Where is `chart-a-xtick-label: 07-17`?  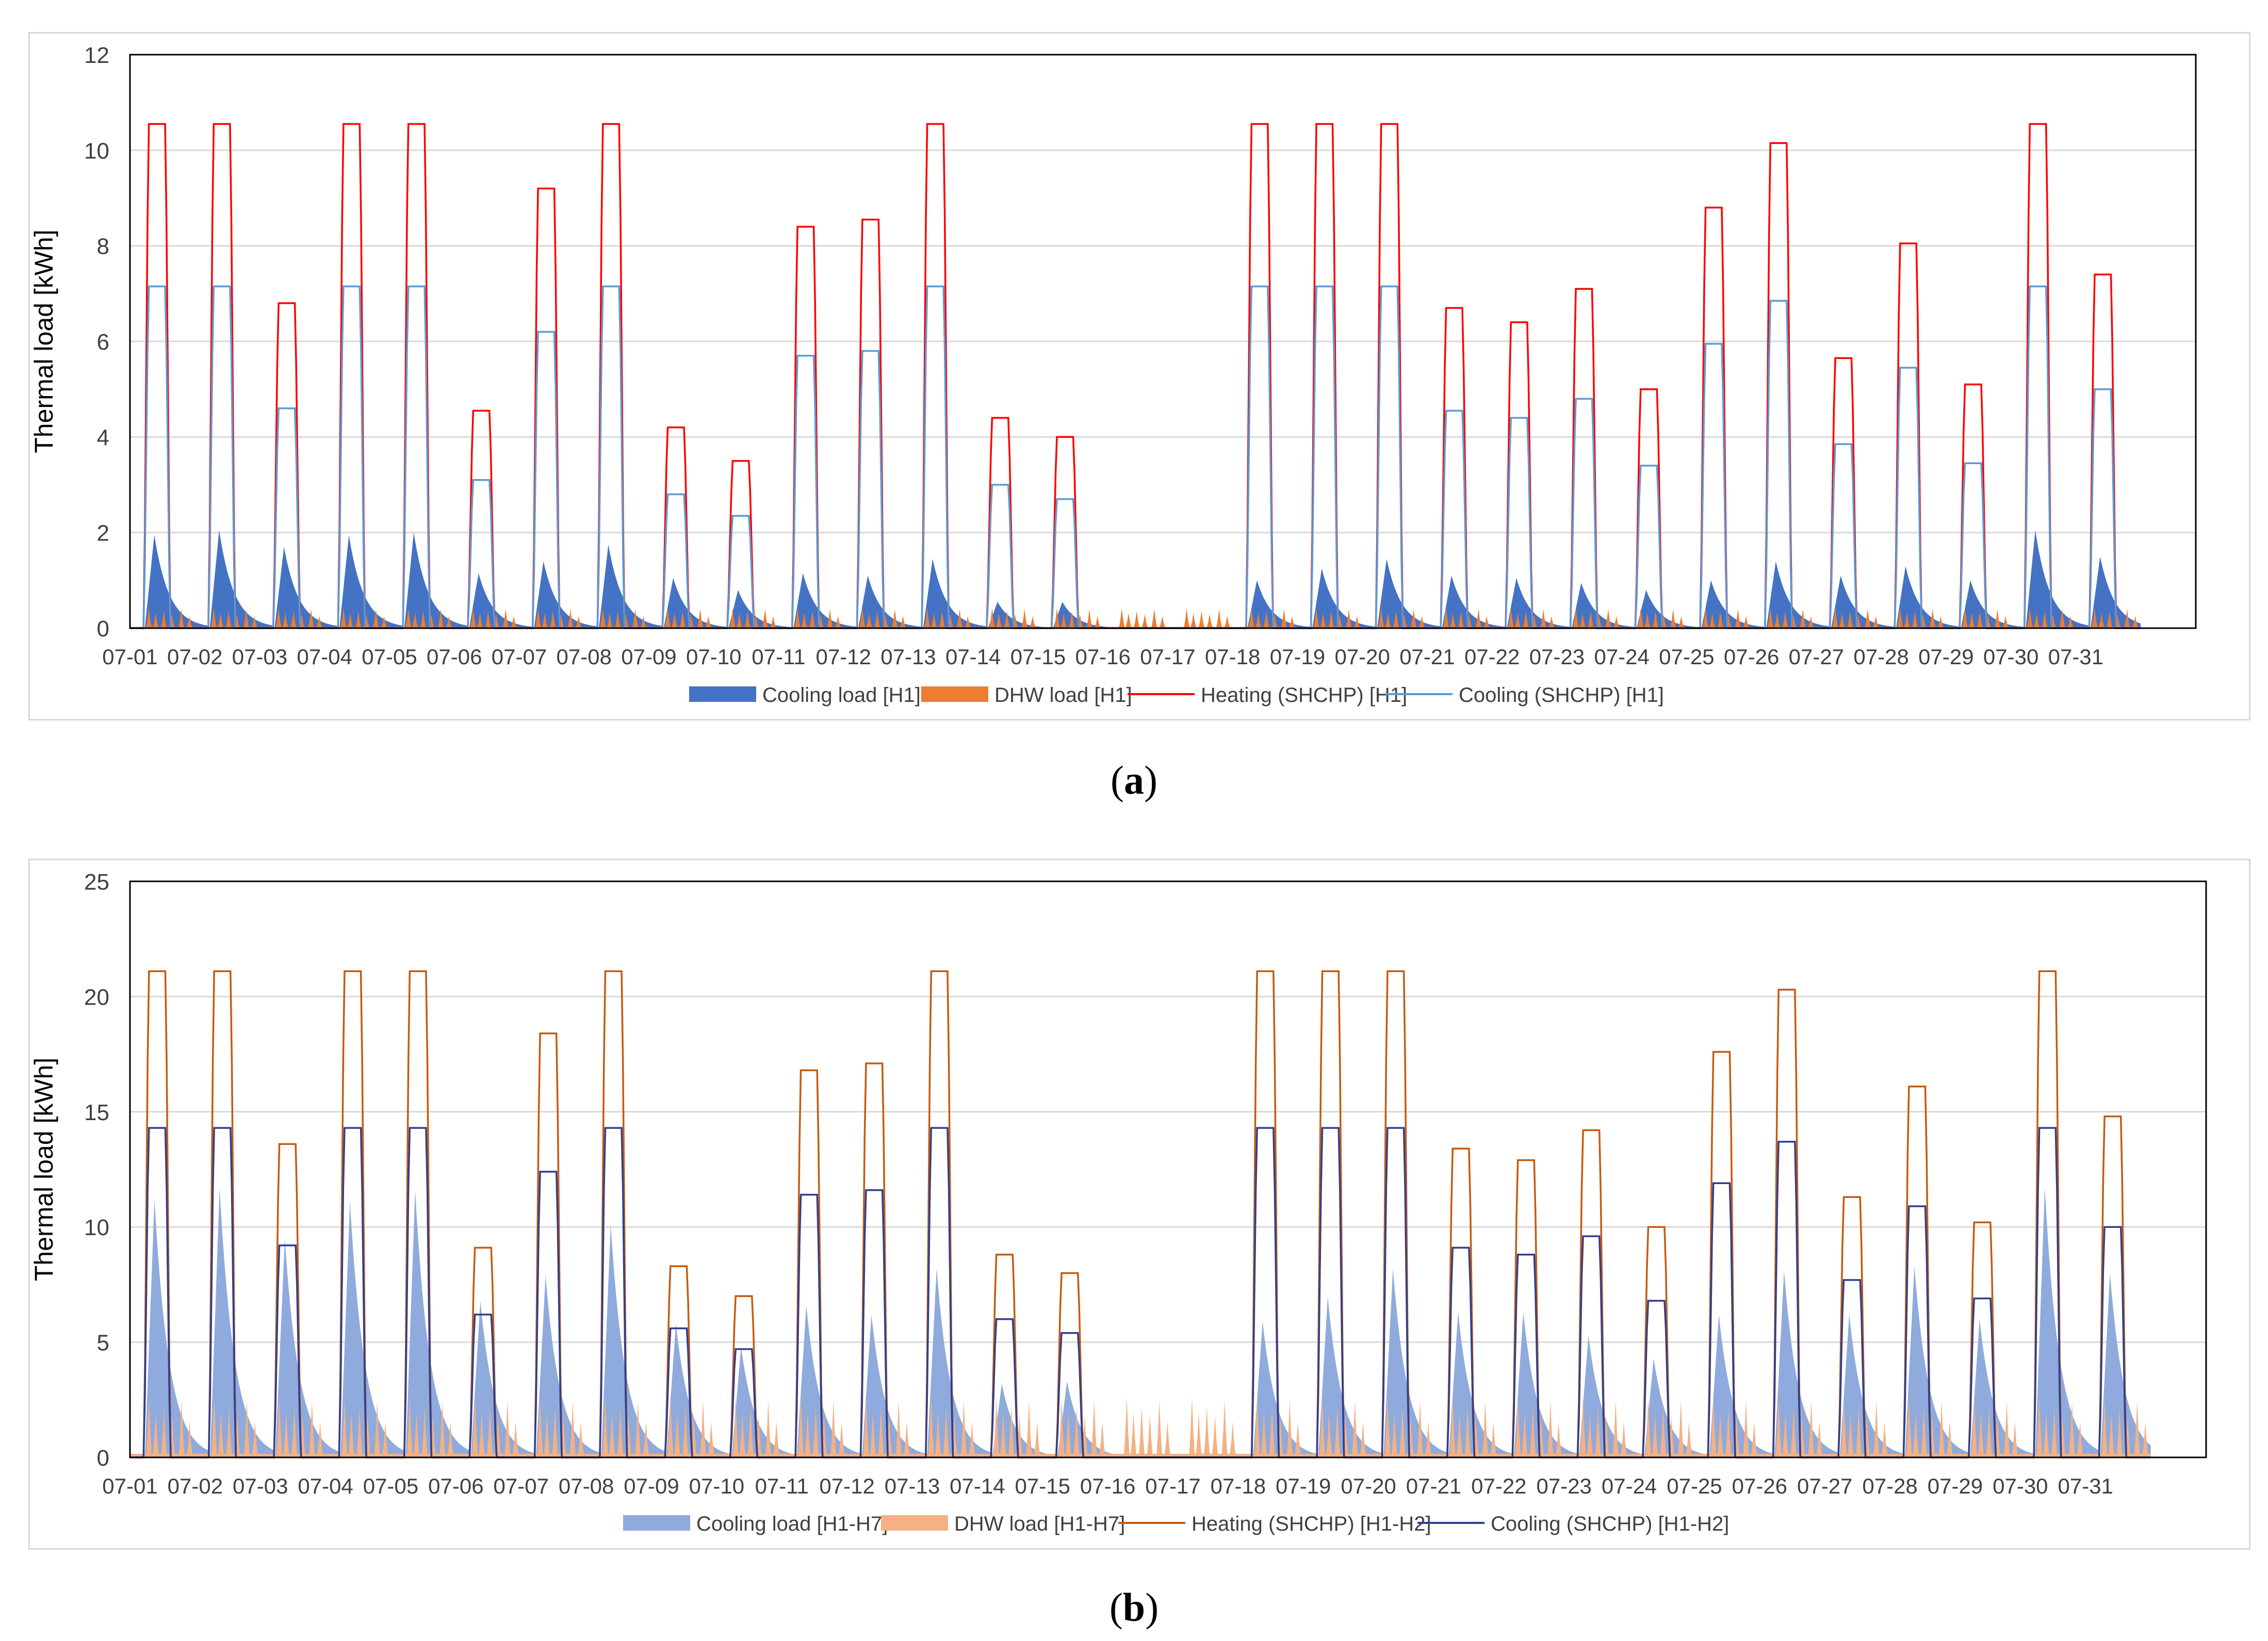 chart-a-xtick-label: 07-17 is located at coordinates (1168, 657).